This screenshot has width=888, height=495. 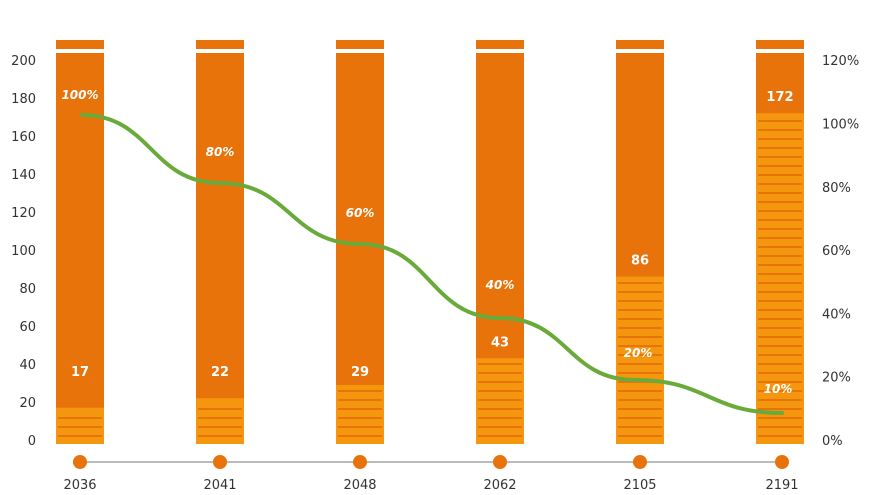 What do you see at coordinates (79, 95) in the screenshot?
I see `line-label-2036: 100%` at bounding box center [79, 95].